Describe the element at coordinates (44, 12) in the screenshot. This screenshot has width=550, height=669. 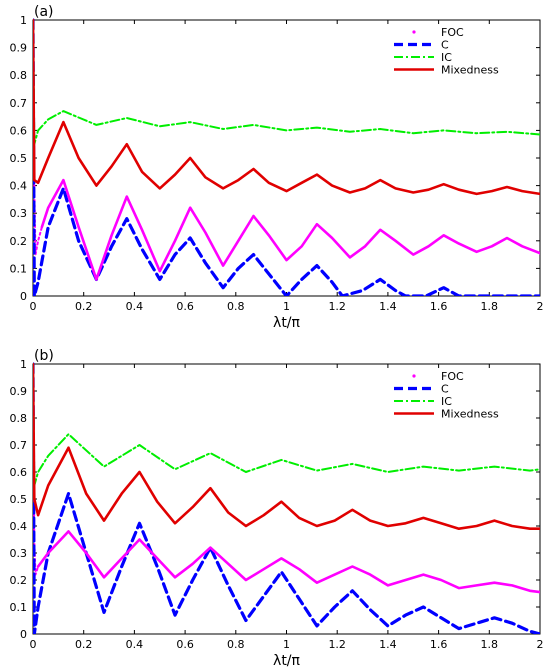
I see `panel-label: (a)` at that location.